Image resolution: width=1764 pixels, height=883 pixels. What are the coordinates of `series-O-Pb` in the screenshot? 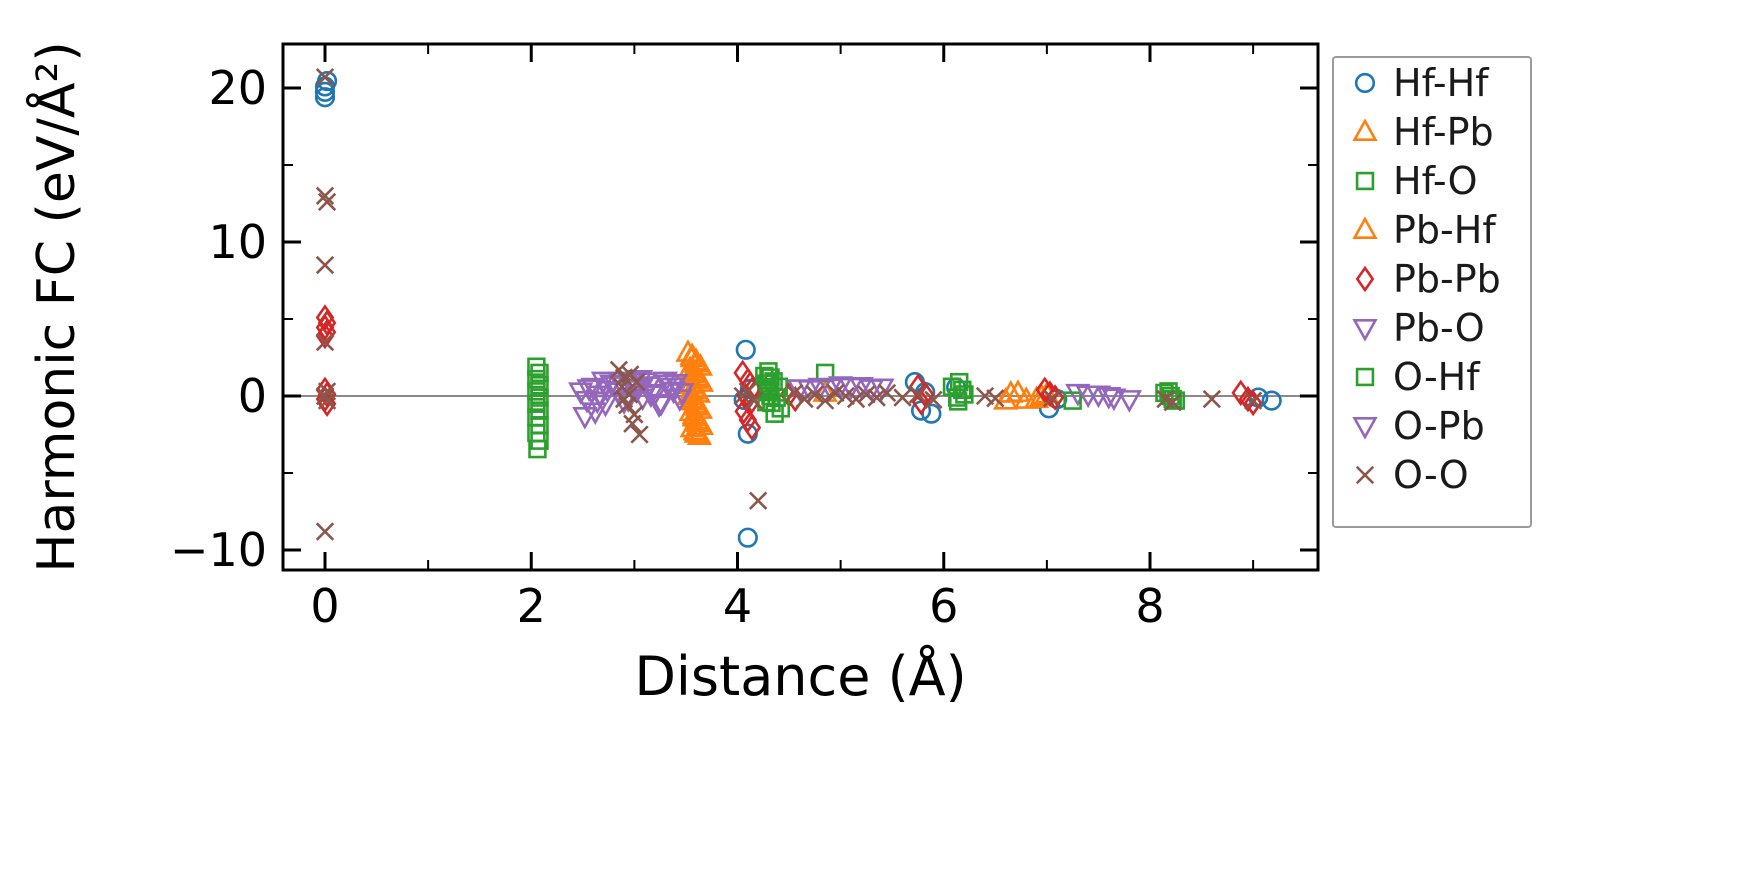 It's located at (849, 395).